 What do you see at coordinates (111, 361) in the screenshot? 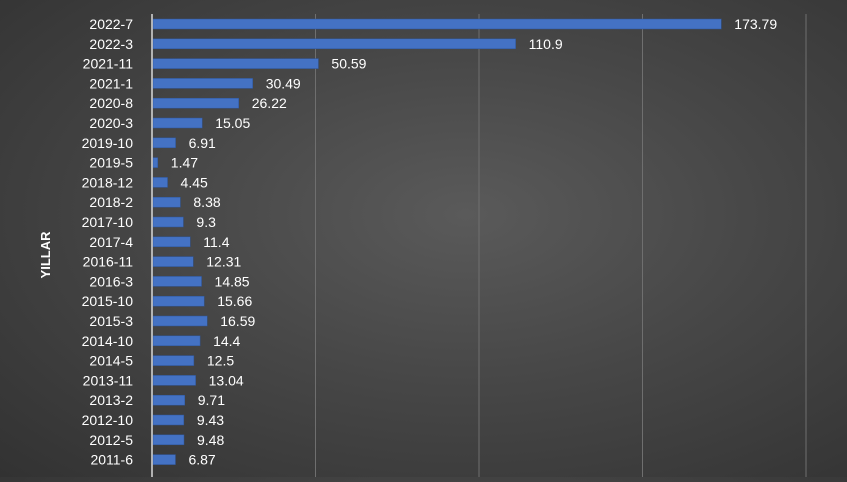
I see `category-label: 2014-5` at bounding box center [111, 361].